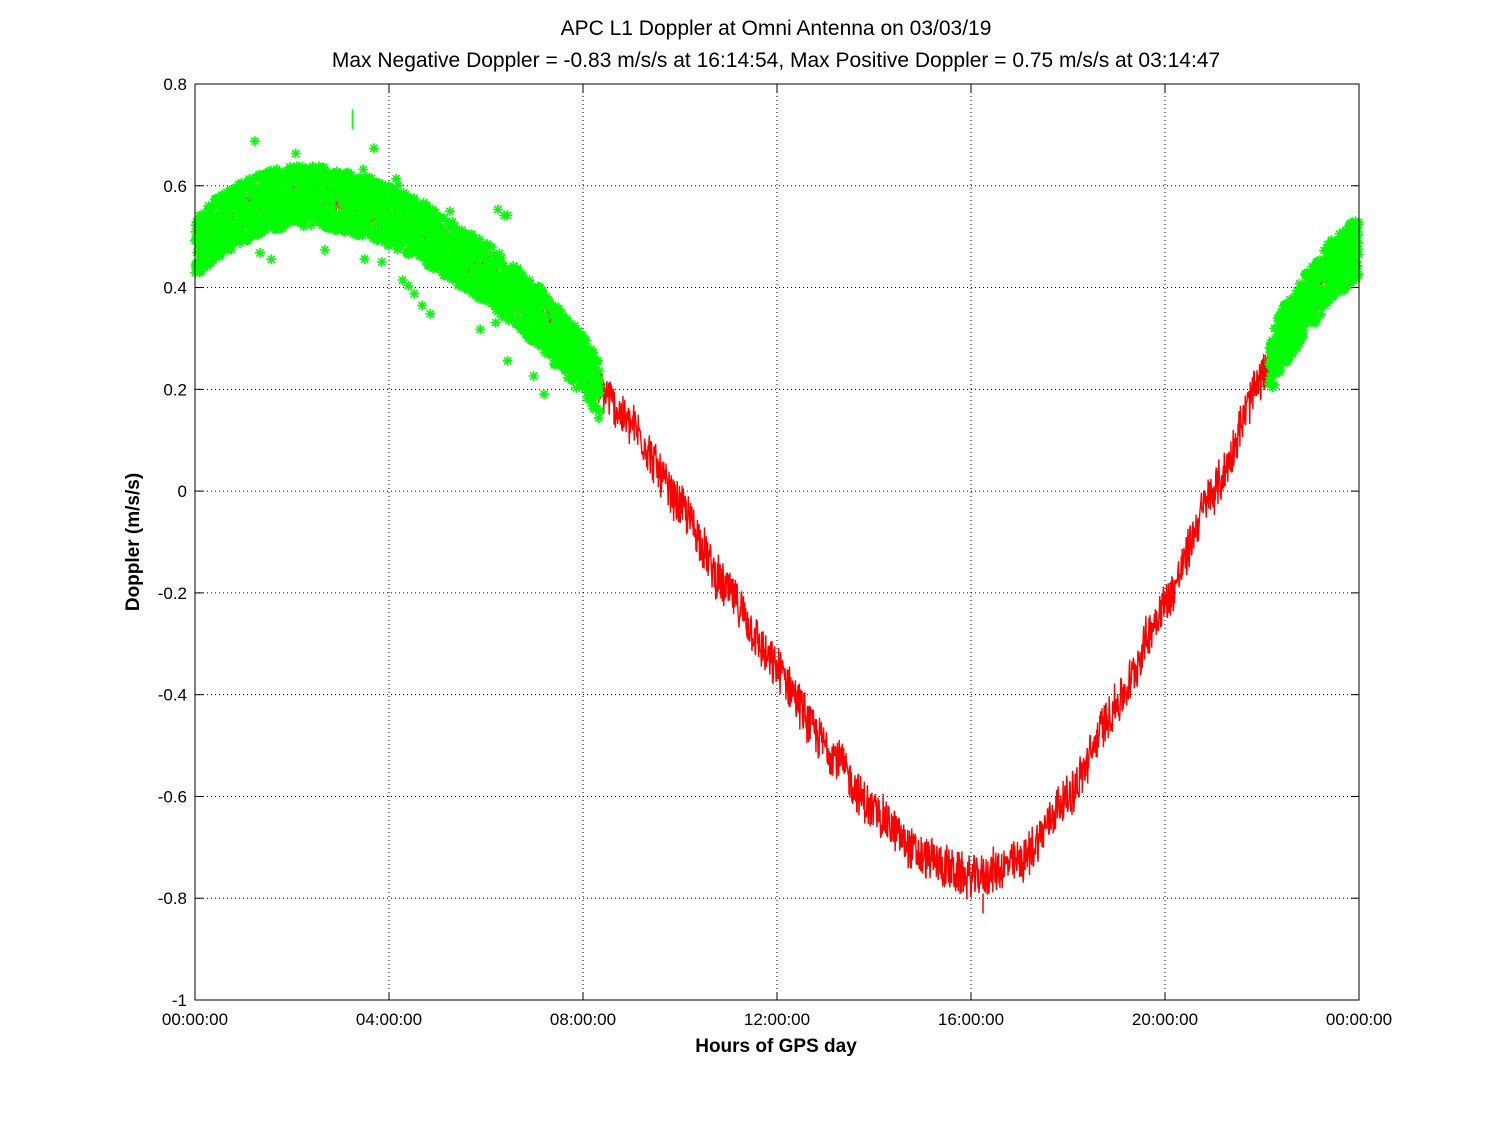 Image resolution: width=1500 pixels, height=1125 pixels. I want to click on y-tick-label: -1, so click(179, 1000).